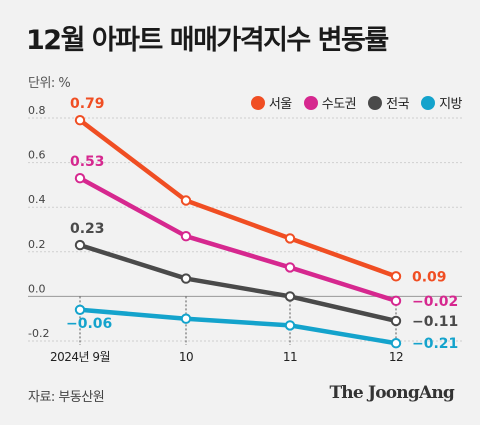  What do you see at coordinates (435, 302) in the screenshot?
I see `data-label: −0.02` at bounding box center [435, 302].